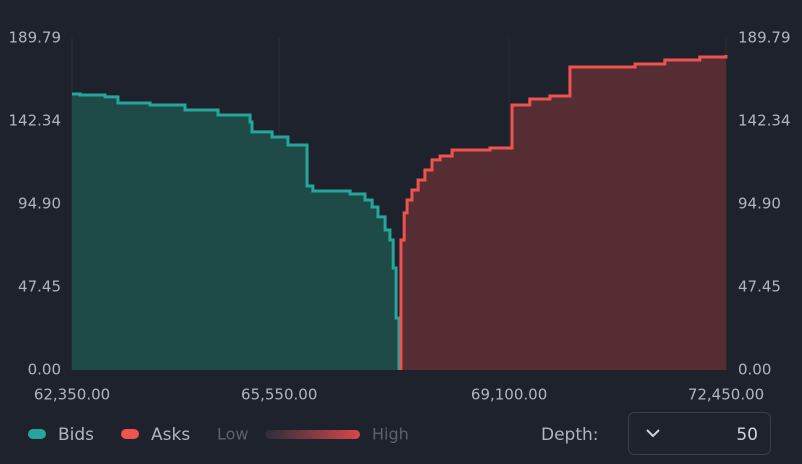 The image size is (802, 464). Describe the element at coordinates (570, 435) in the screenshot. I see `depth-label: Depth:` at that location.